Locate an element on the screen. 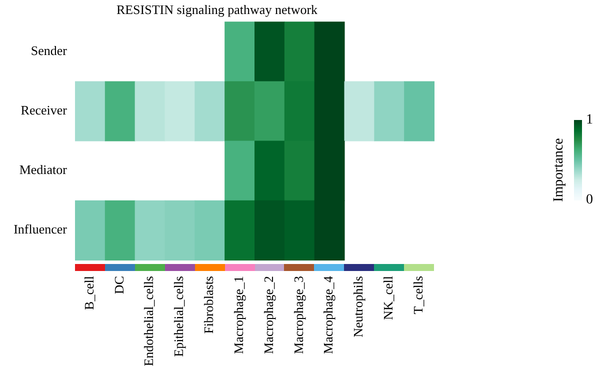 The image size is (600, 391). x-tick-label: B_cell is located at coordinates (88, 293).